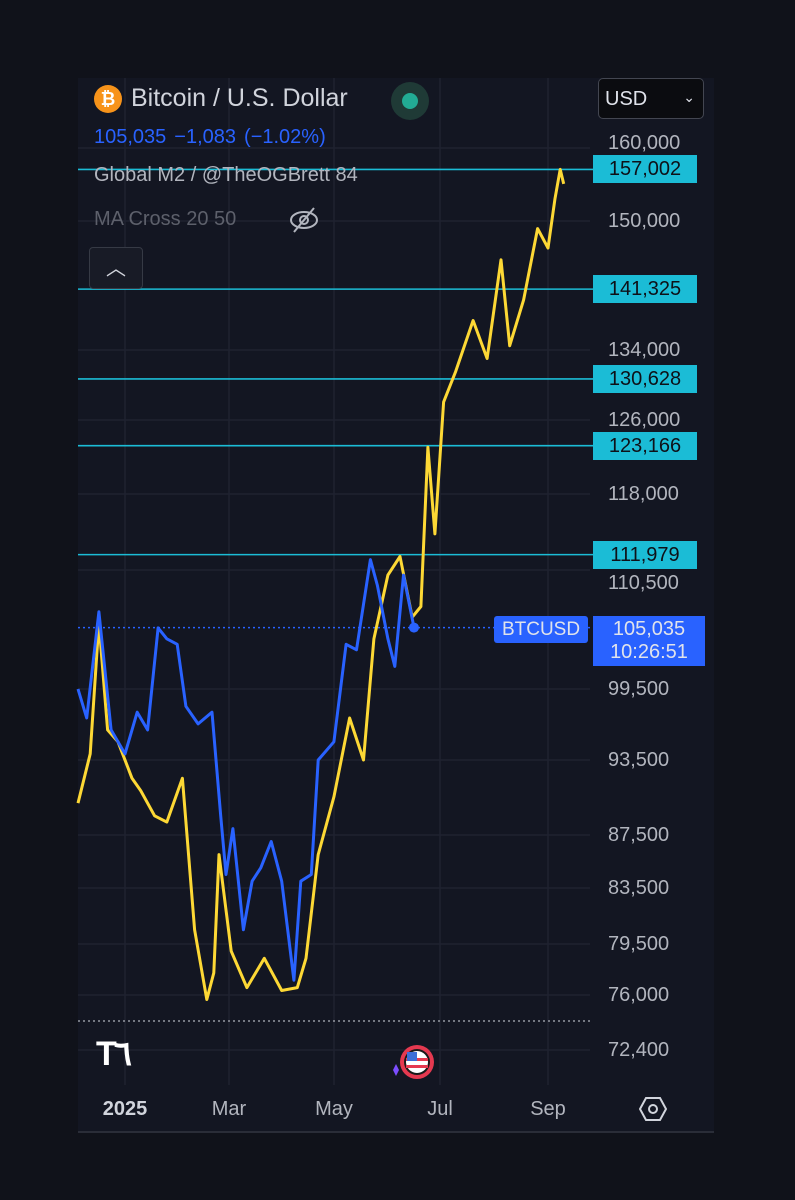 Image resolution: width=795 pixels, height=1200 pixels. I want to click on y-tick-label: 76,000, so click(639, 995).